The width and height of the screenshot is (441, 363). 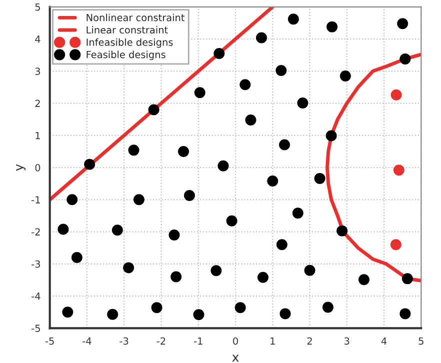 I want to click on x-tick-label: -2, so click(x=161, y=341).